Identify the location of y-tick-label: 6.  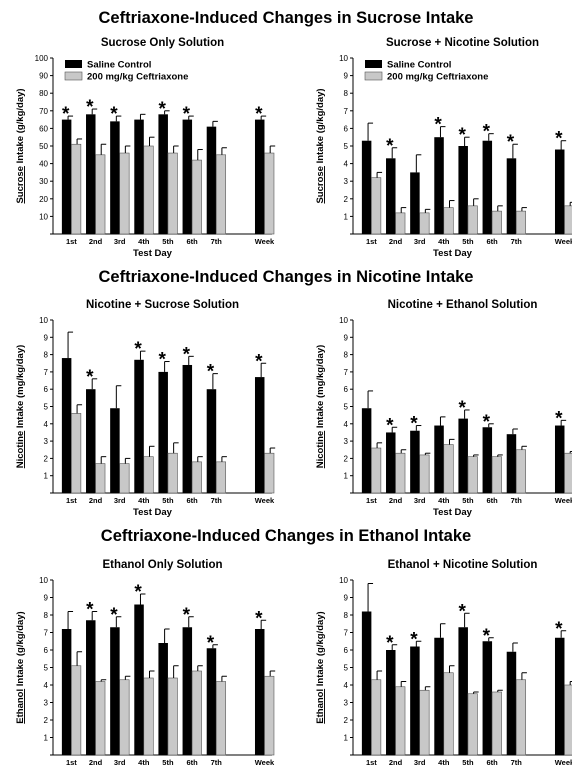
(46, 389).